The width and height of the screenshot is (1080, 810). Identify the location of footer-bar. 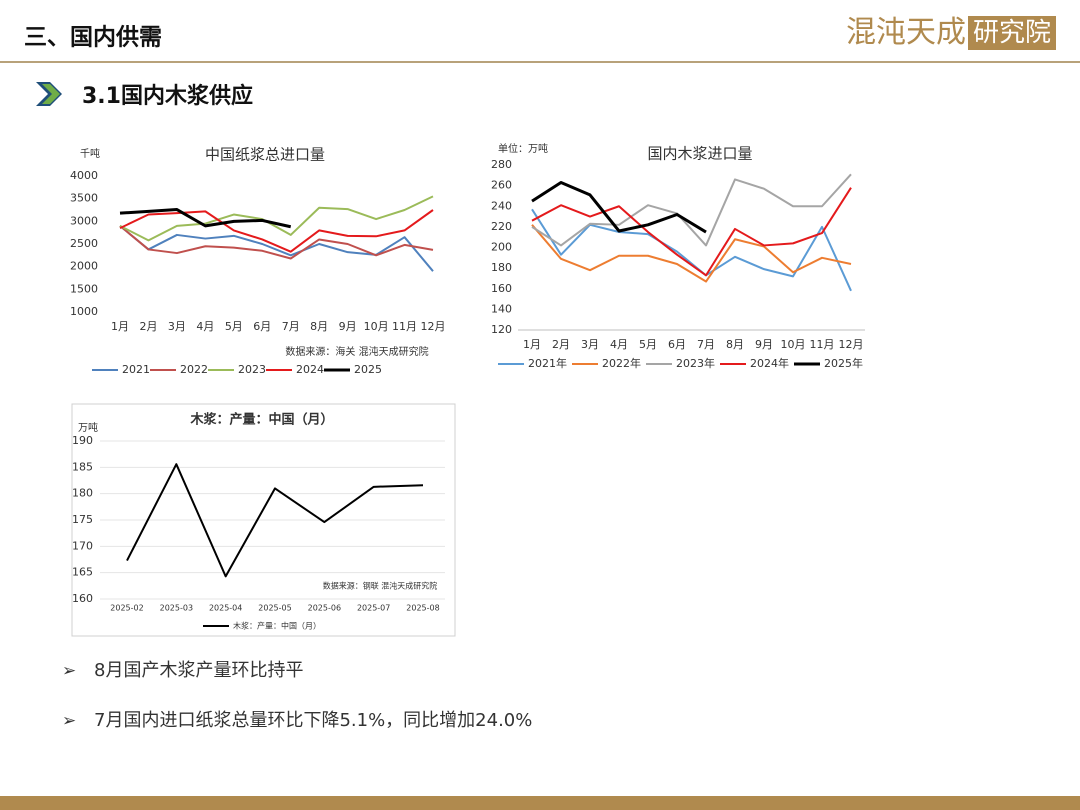
(540, 803).